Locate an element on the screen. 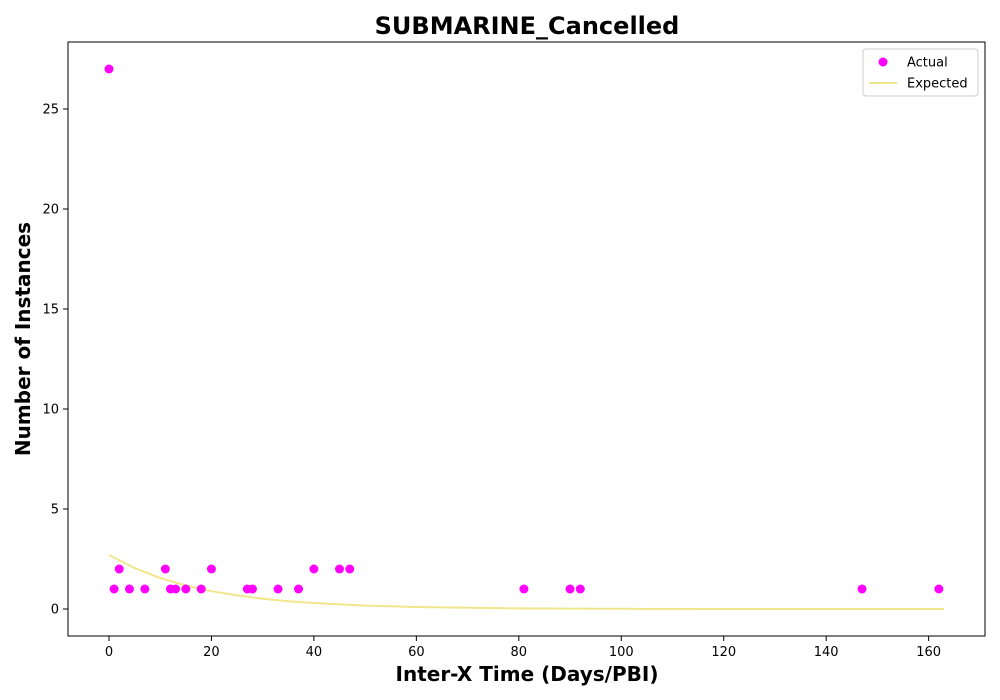 This screenshot has width=1000, height=700. y-tick-label: 10 is located at coordinates (50, 410).